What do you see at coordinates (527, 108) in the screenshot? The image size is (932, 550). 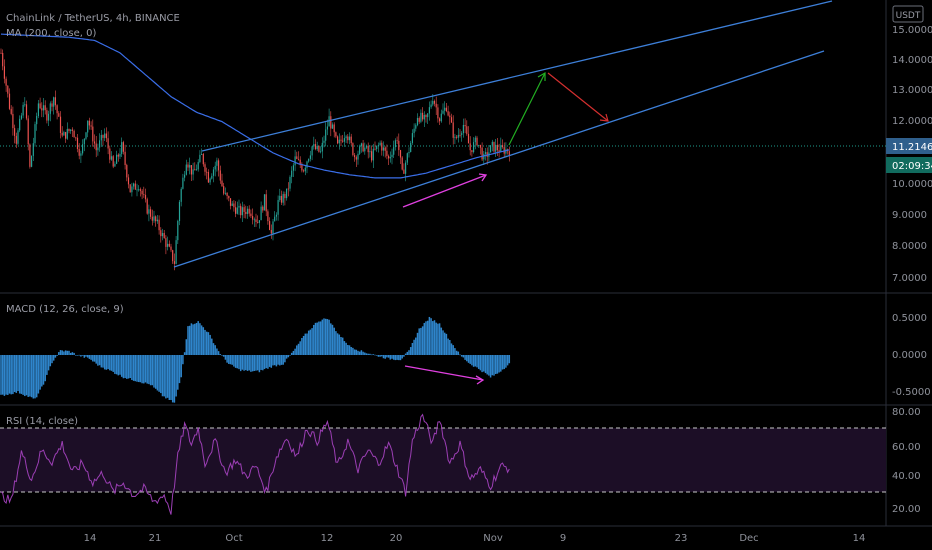 I see `projection-arrow-up` at bounding box center [527, 108].